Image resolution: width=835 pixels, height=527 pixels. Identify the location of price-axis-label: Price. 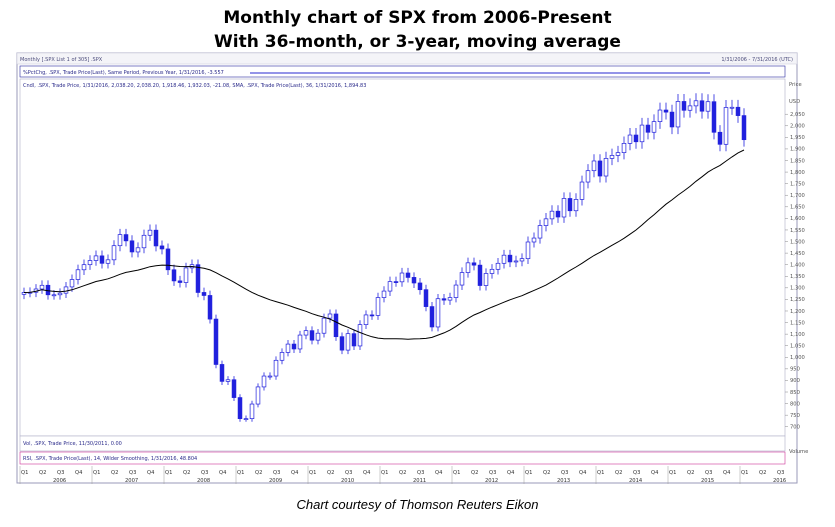
(795, 85).